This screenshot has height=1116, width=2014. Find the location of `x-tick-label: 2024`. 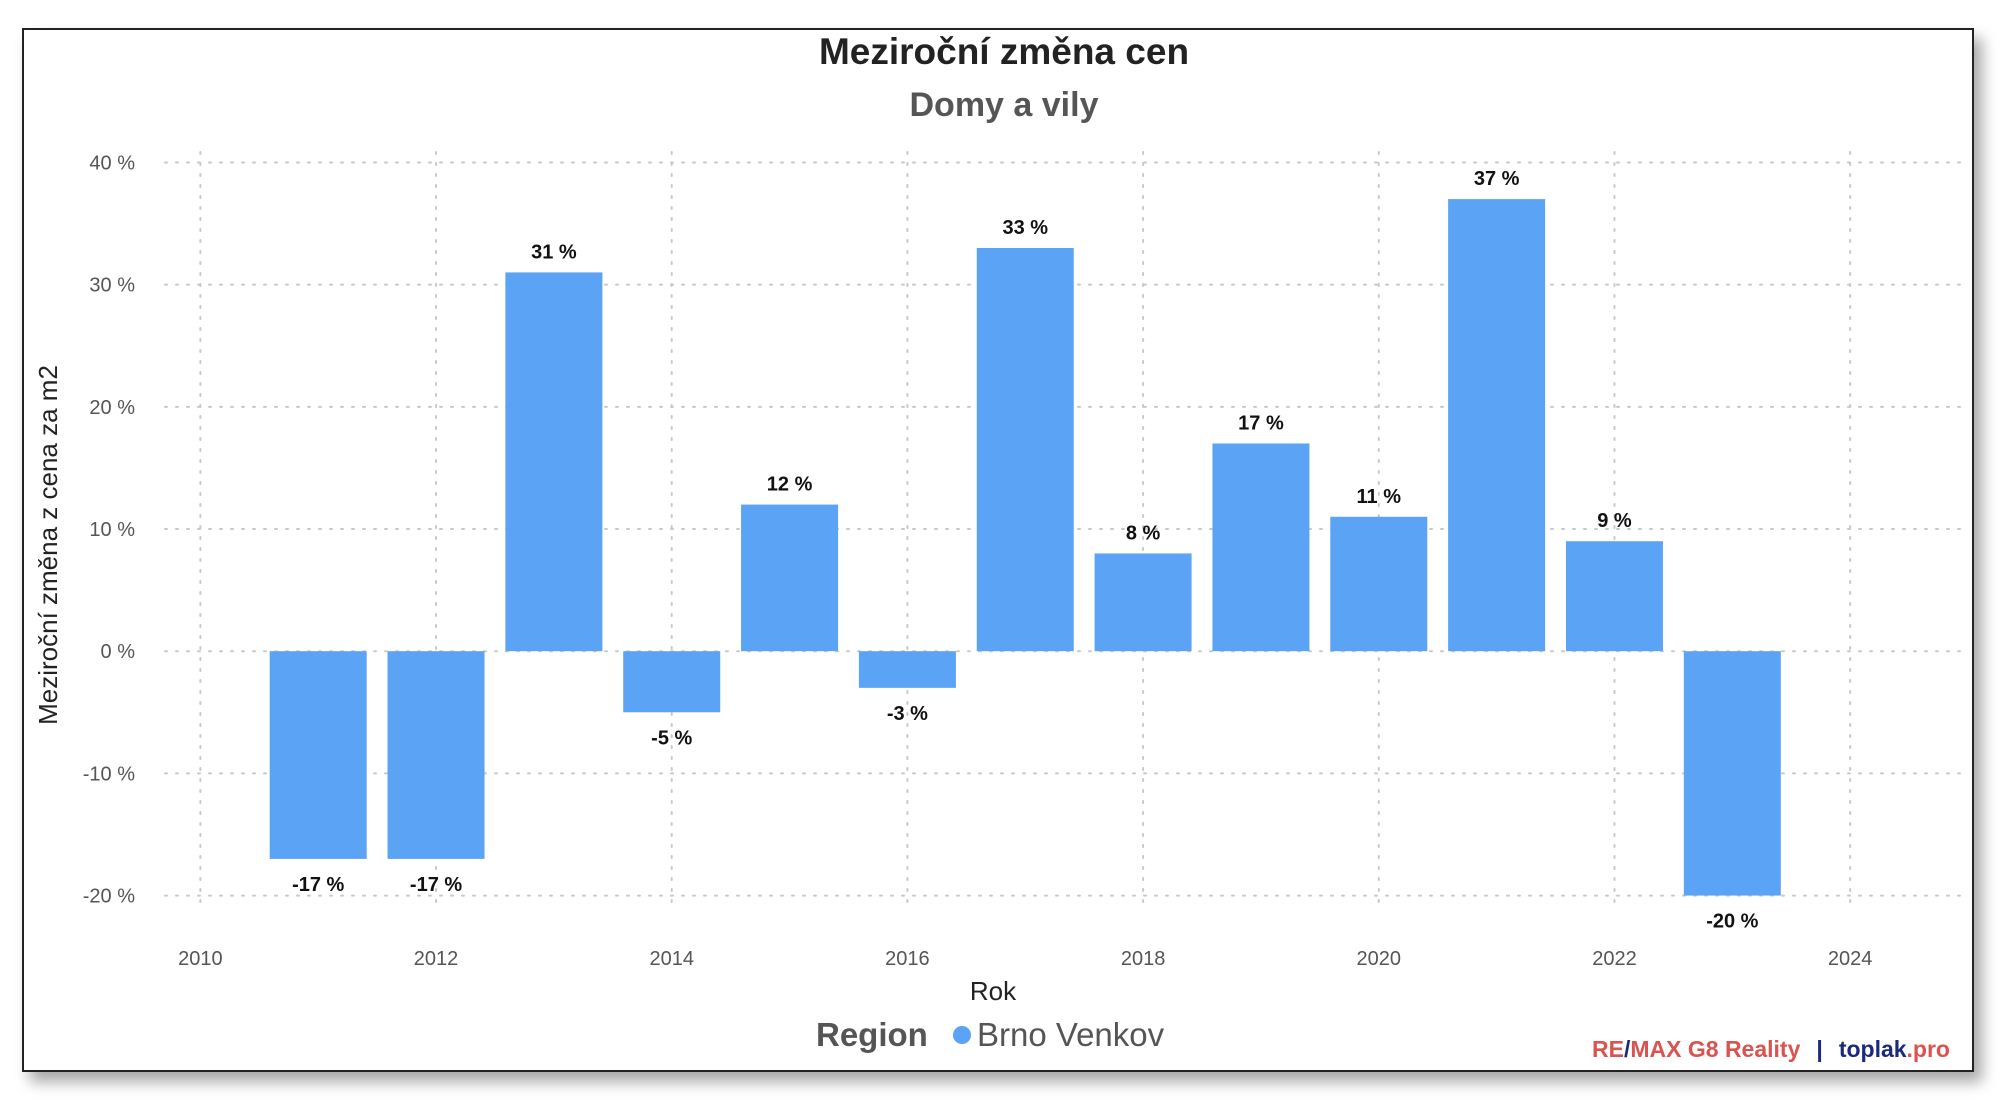

x-tick-label: 2024 is located at coordinates (1850, 959).